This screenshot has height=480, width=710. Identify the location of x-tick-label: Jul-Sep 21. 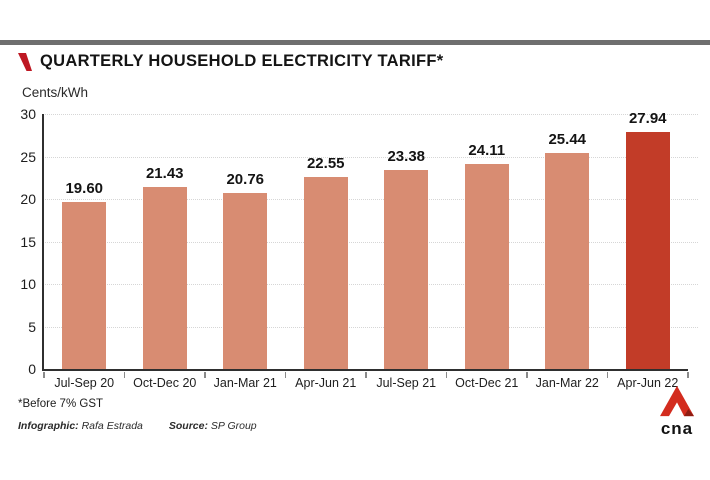
(406, 383).